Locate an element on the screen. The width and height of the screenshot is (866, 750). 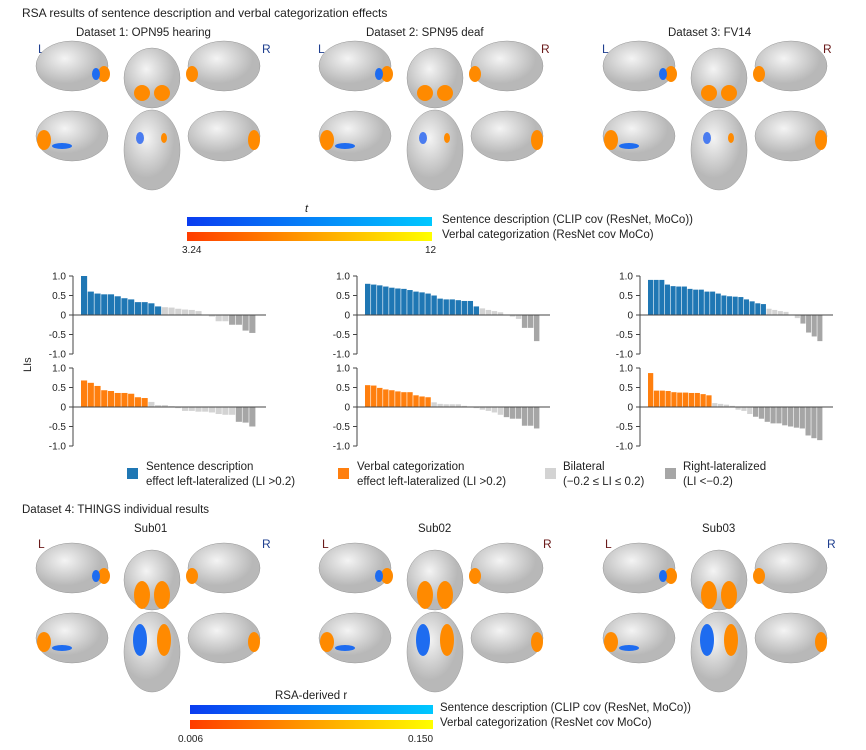
legend-line: effect left-lateralized (LI >0.2) is located at coordinates (221, 482).